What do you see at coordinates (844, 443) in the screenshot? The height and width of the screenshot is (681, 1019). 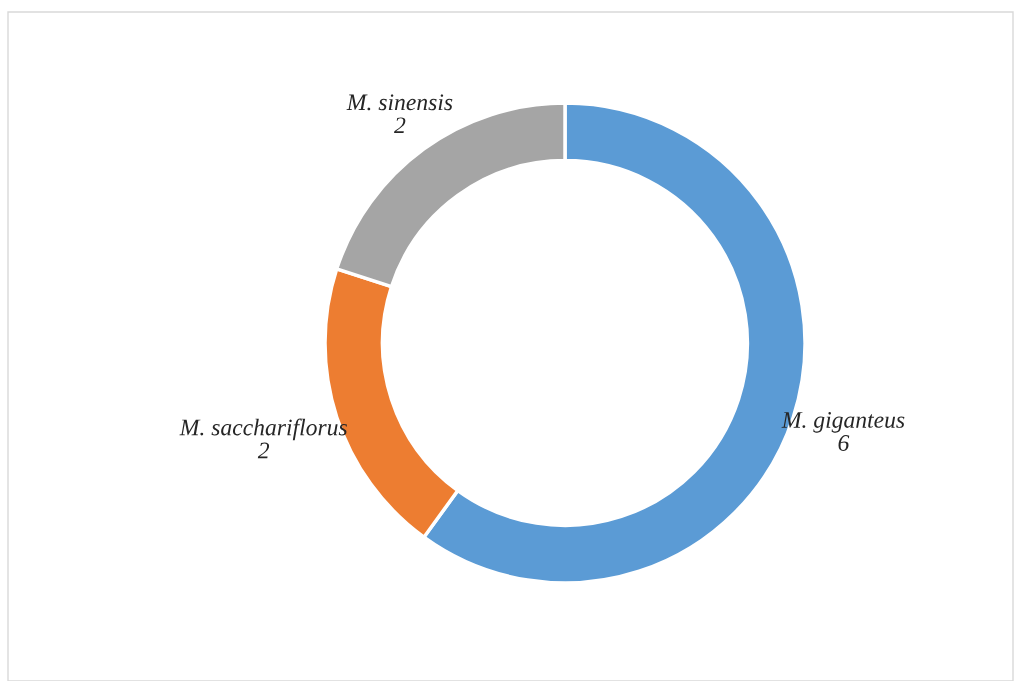 I see `data-label: 6` at bounding box center [844, 443].